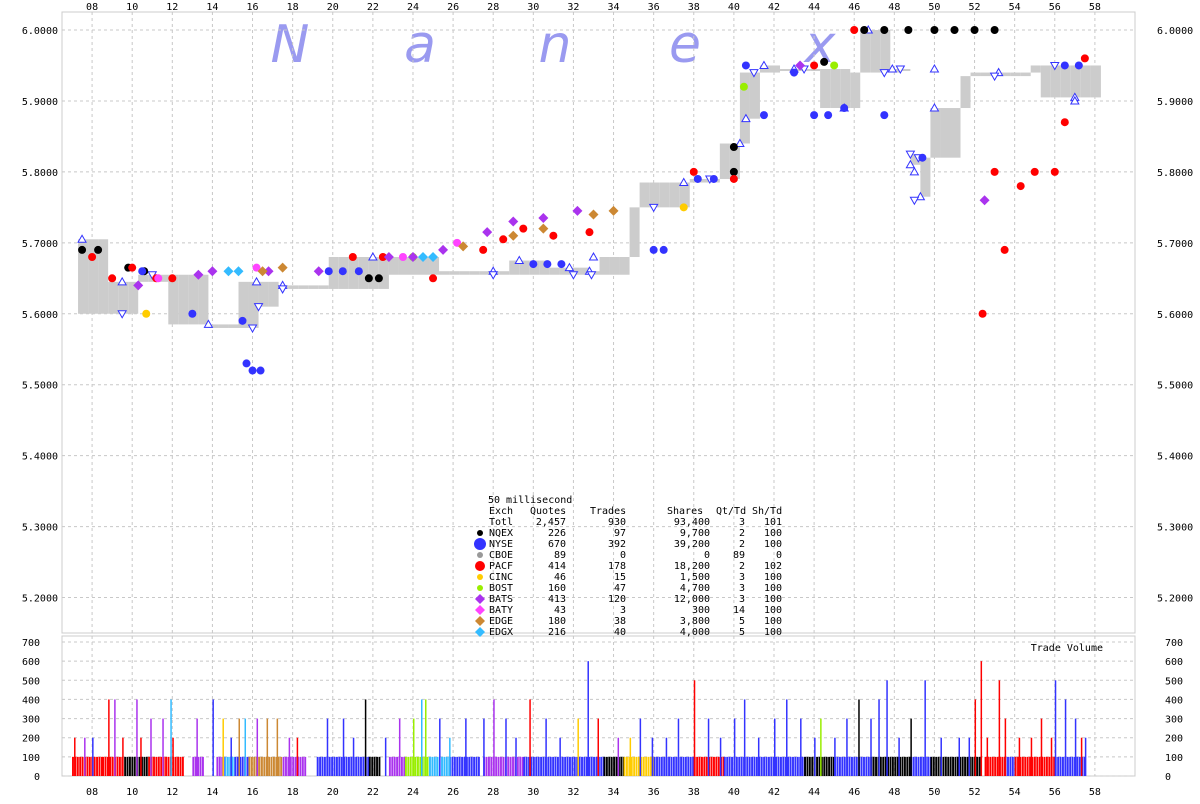 Image resolution: width=1200 pixels, height=804 pixels. Describe the element at coordinates (854, 792) in the screenshot. I see `x-tick-label-bottom: 46` at that location.